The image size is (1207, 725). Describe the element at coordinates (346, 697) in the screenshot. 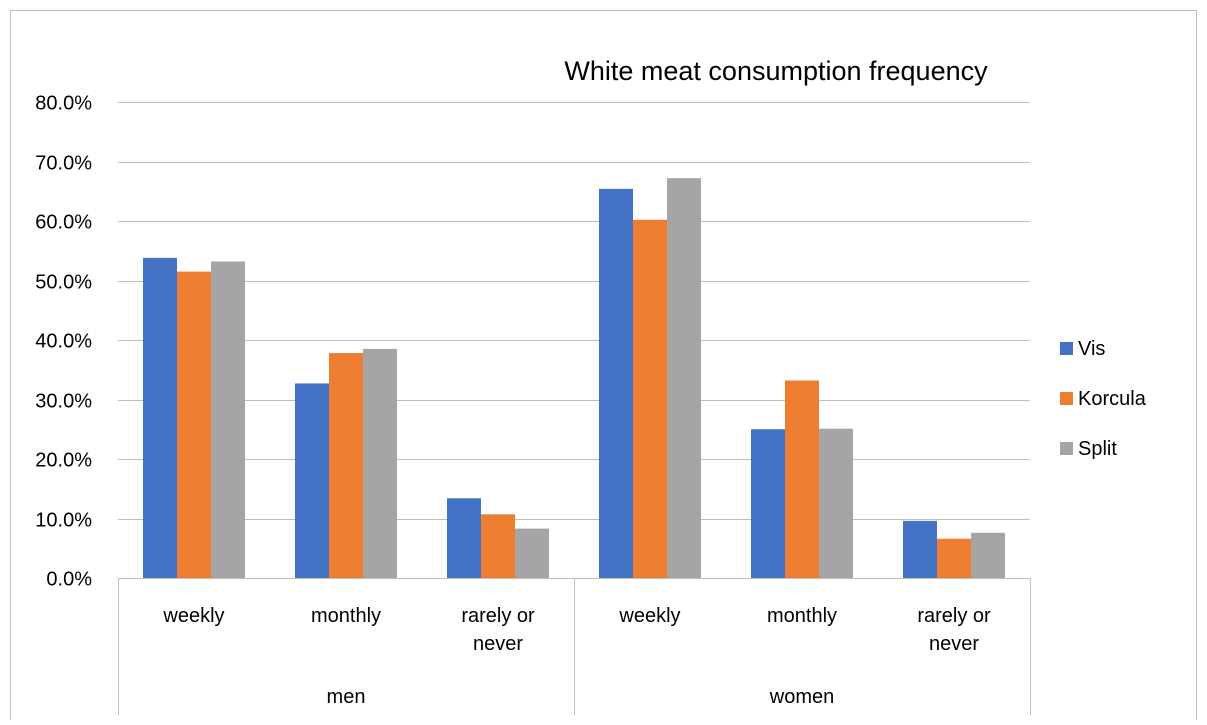

I see `group-label: men` at that location.